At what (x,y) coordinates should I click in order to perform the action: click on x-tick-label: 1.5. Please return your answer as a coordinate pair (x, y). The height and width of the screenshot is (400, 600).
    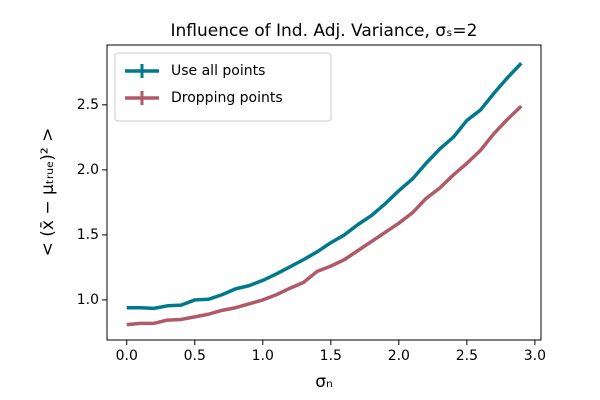
    Looking at the image, I should click on (331, 356).